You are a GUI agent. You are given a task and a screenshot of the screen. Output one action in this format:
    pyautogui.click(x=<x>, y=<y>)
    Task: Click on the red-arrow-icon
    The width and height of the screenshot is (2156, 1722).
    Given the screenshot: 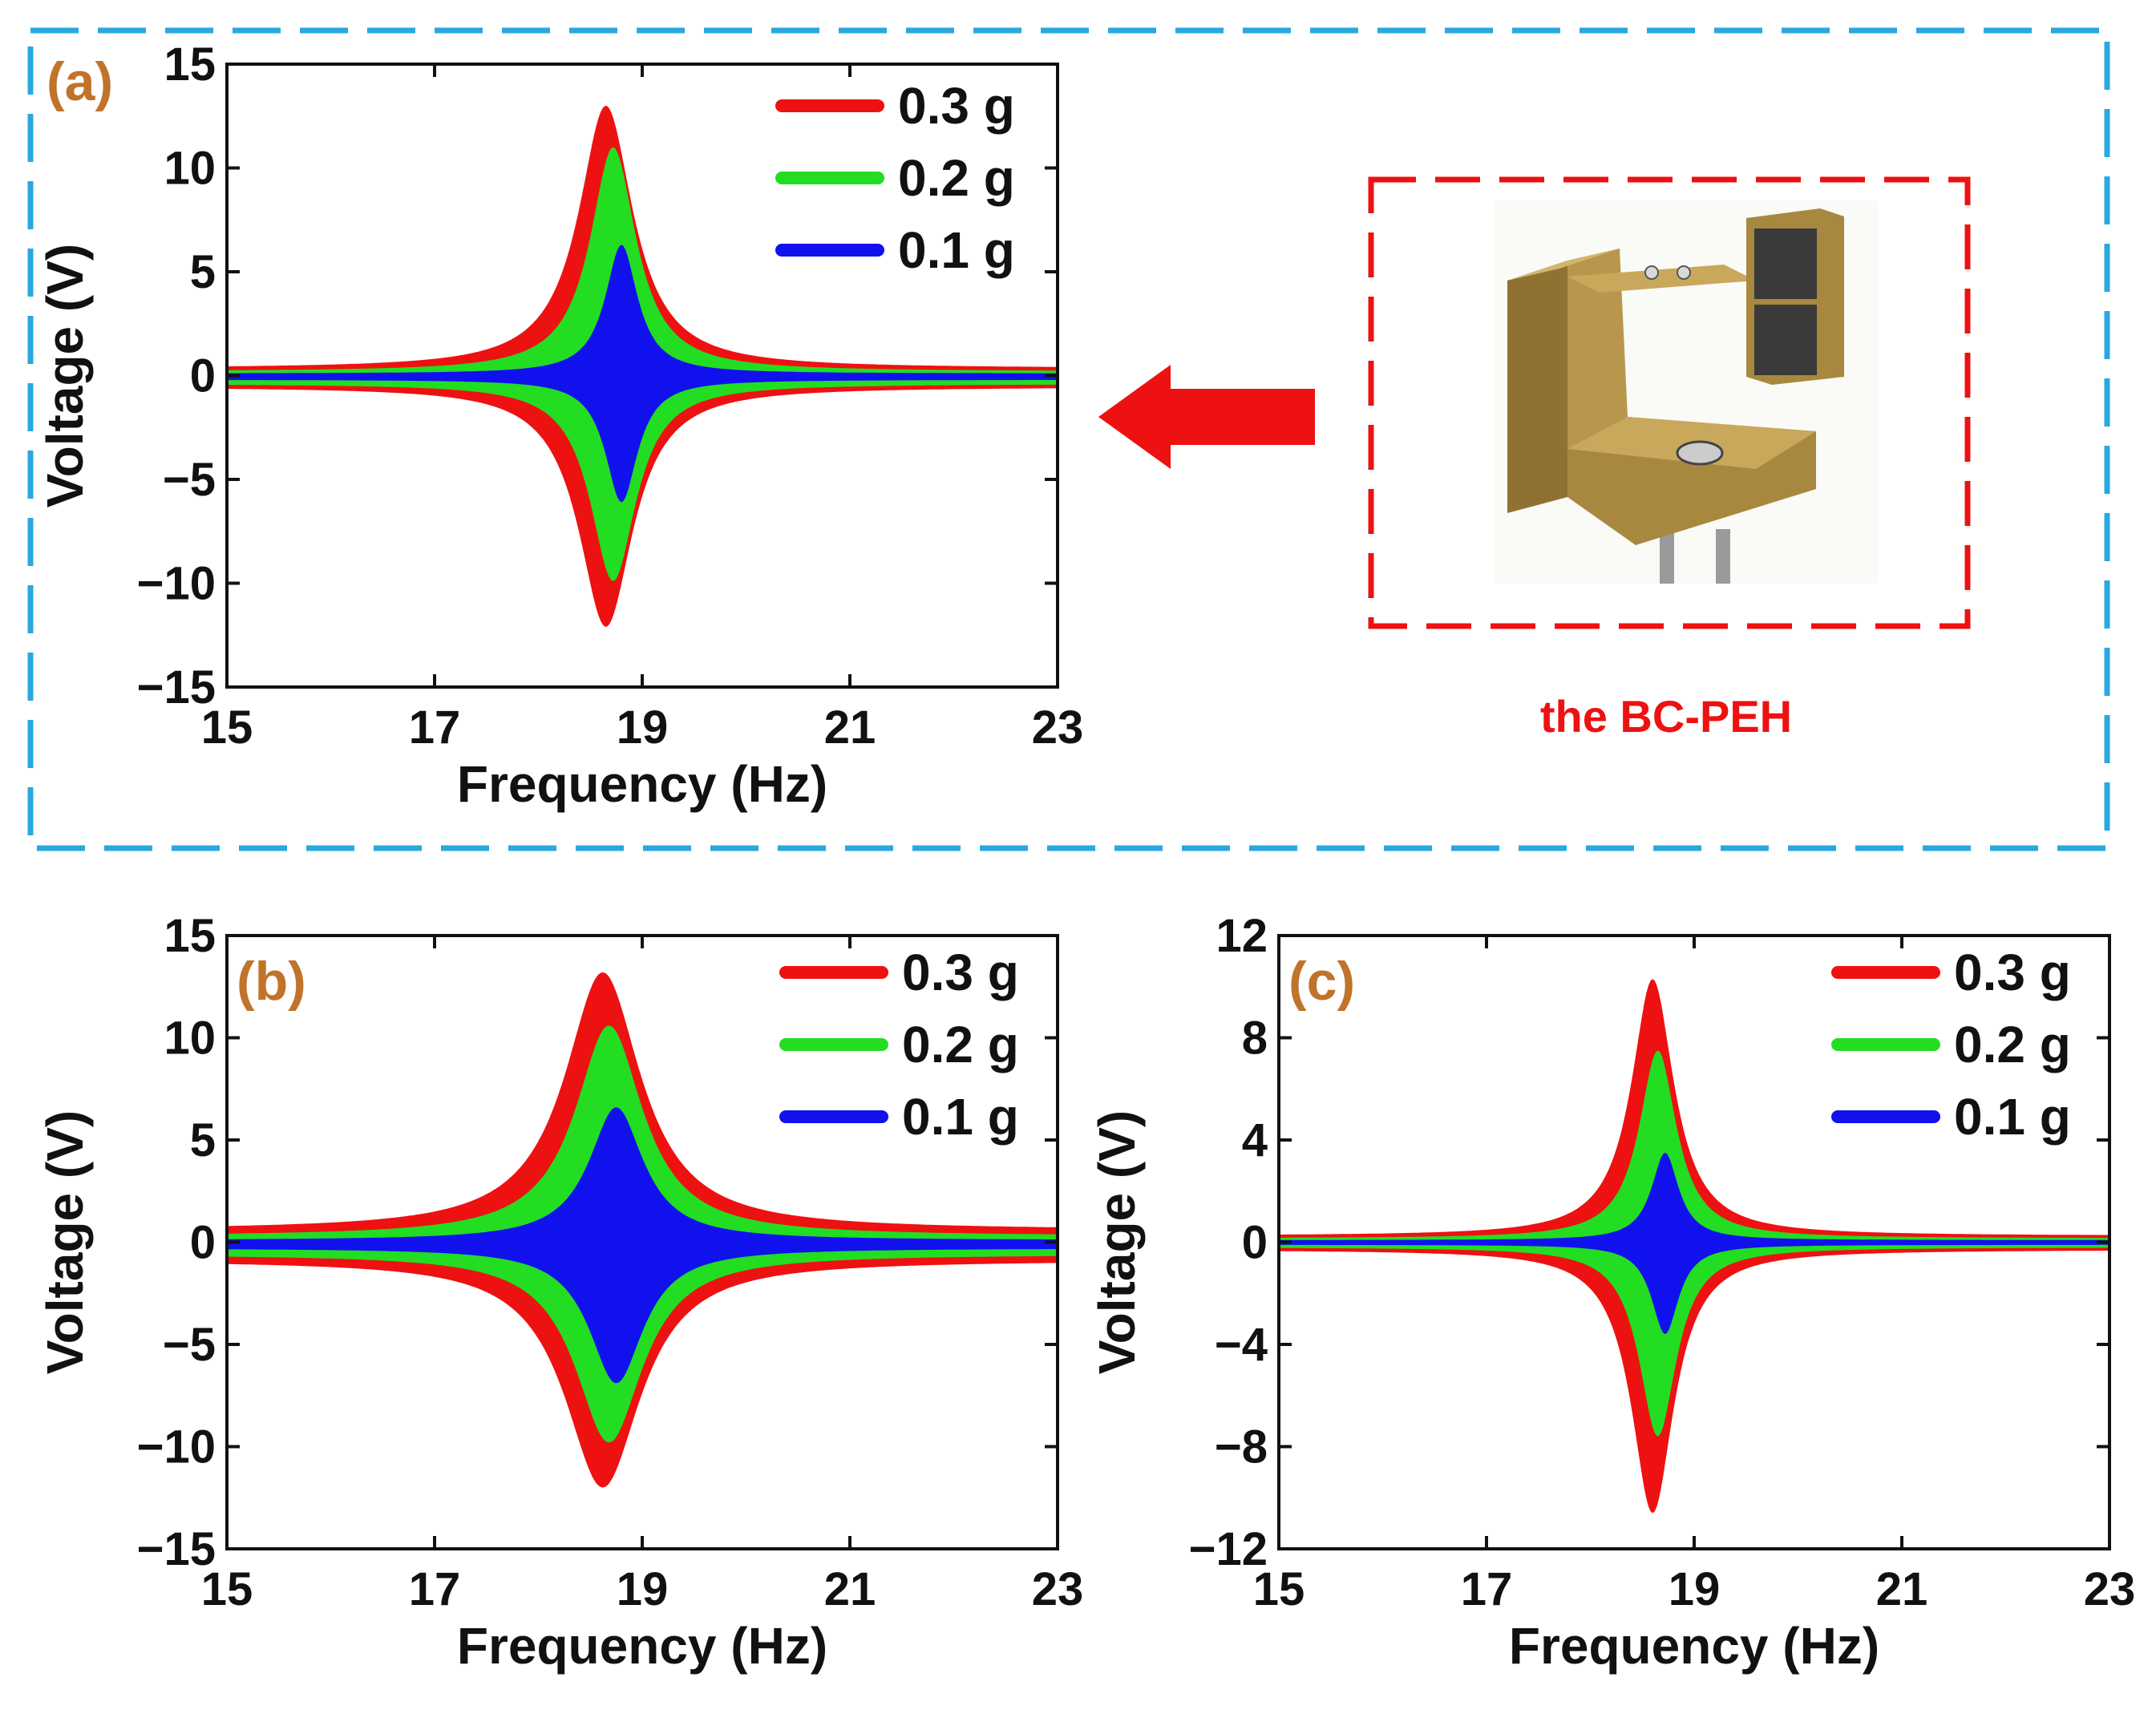 What is the action you would take?
    pyautogui.click(x=1207, y=417)
    